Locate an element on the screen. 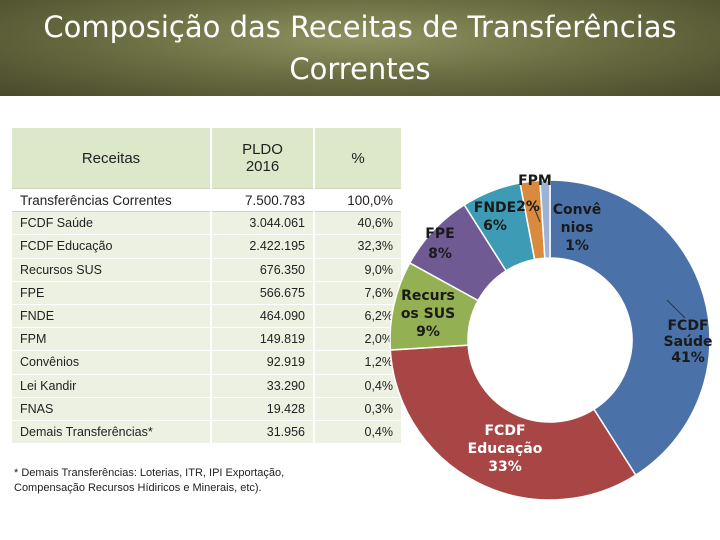 This screenshot has width=720, height=540. table-row: FPE 566.675 7,6% is located at coordinates (206, 293).